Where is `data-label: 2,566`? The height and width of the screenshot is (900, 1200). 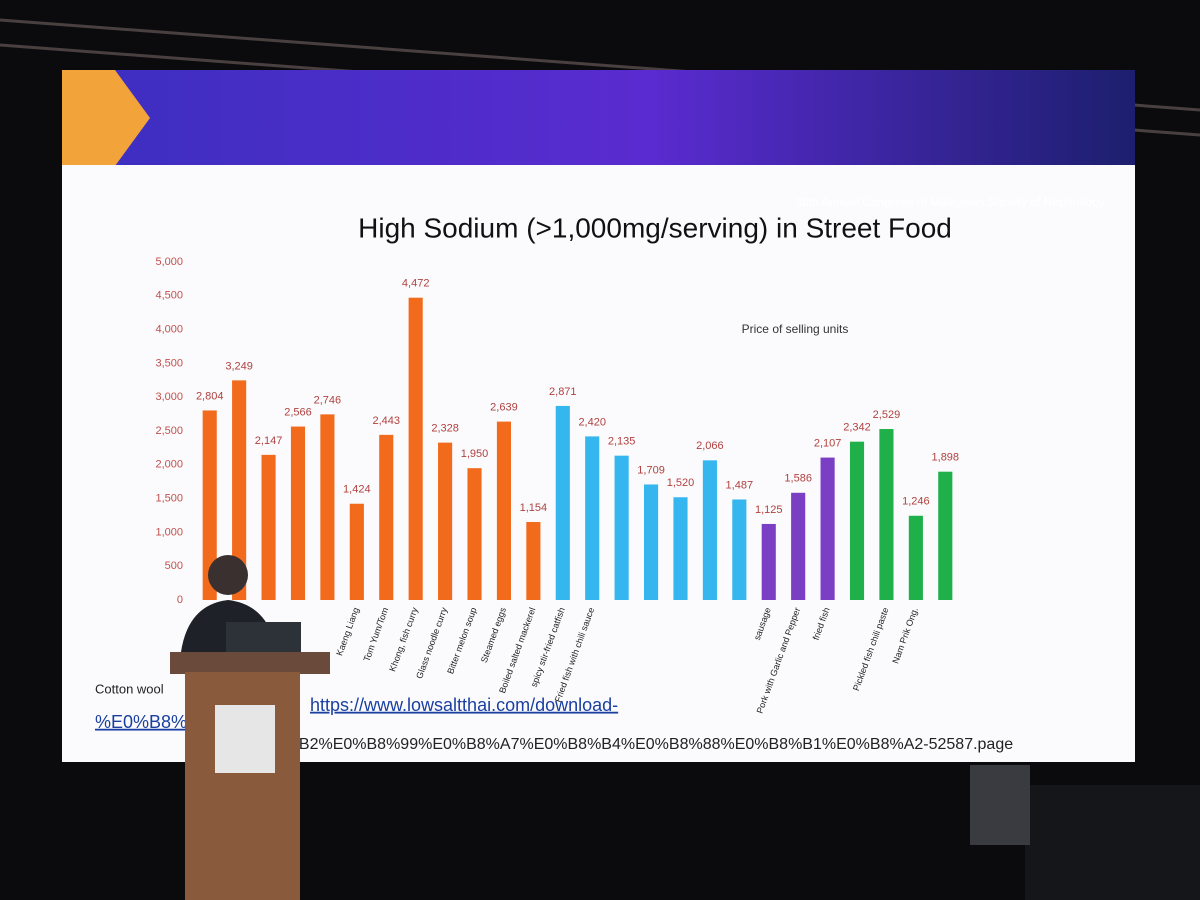
data-label: 2,566 is located at coordinates (298, 412).